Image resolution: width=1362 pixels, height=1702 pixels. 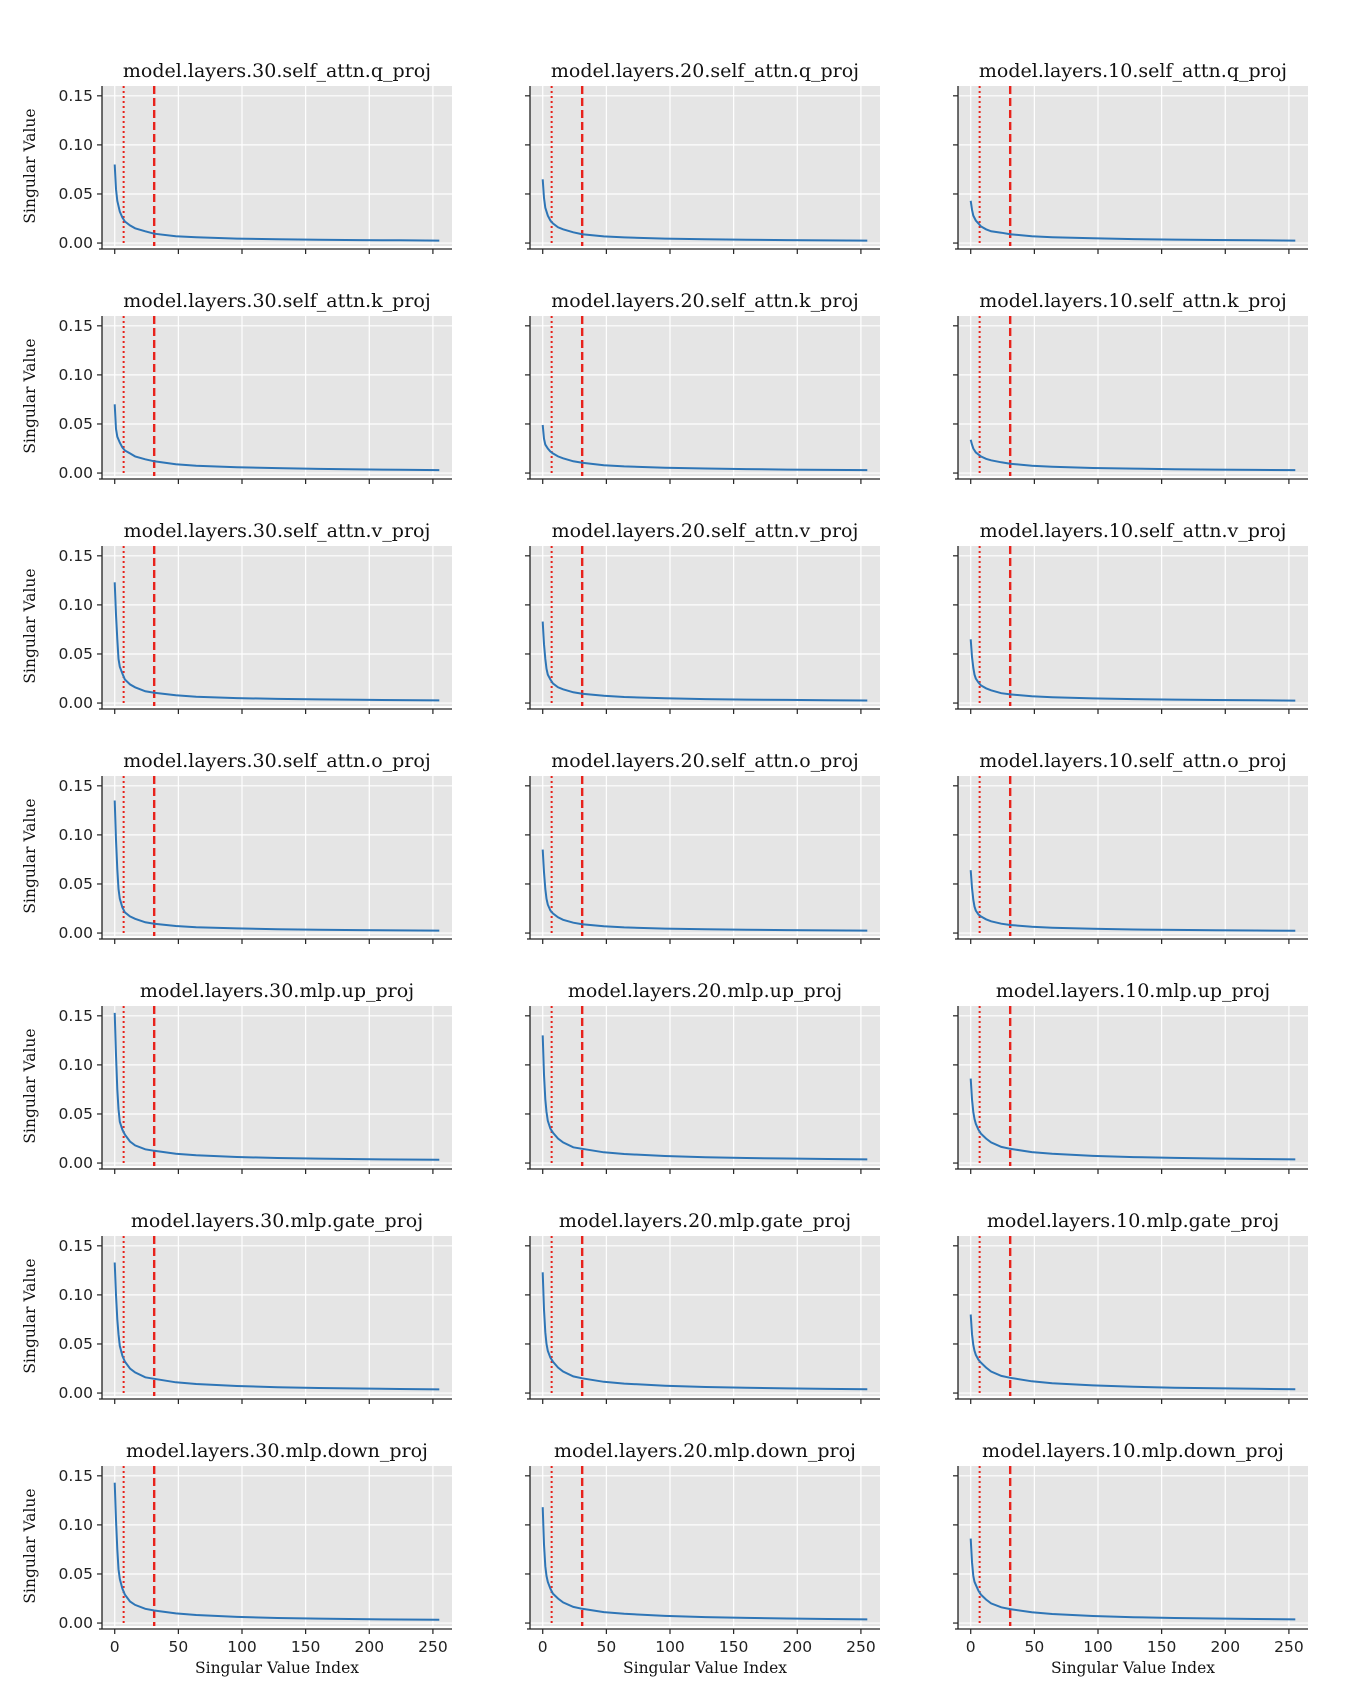 What do you see at coordinates (1133, 1451) in the screenshot?
I see `subplot-title: model.layers.10.mlp.down_proj` at bounding box center [1133, 1451].